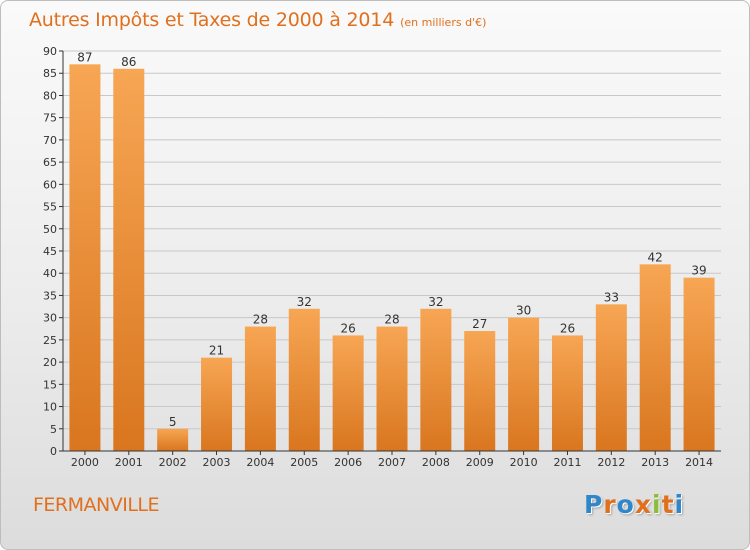 Image resolution: width=750 pixels, height=550 pixels. Describe the element at coordinates (50, 273) in the screenshot. I see `y-tick-label: 40` at that location.